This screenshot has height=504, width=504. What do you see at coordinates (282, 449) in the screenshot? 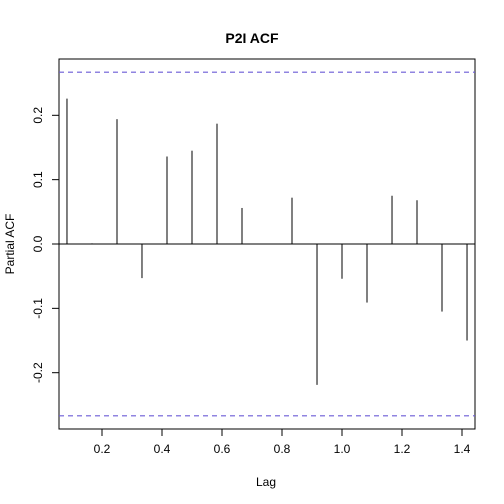
I see `x-tick-label: 0.8` at bounding box center [282, 449].